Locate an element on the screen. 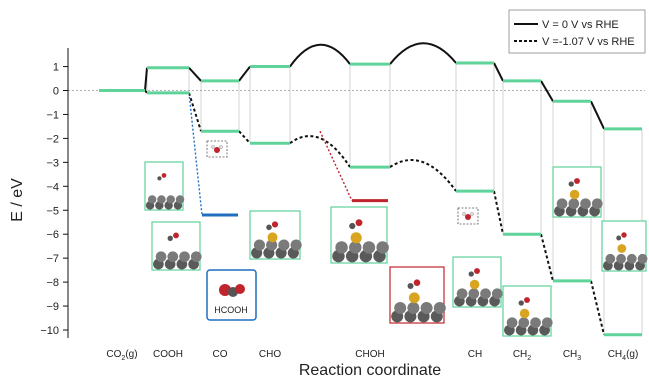  y-tick-label: −6 is located at coordinates (52, 235).